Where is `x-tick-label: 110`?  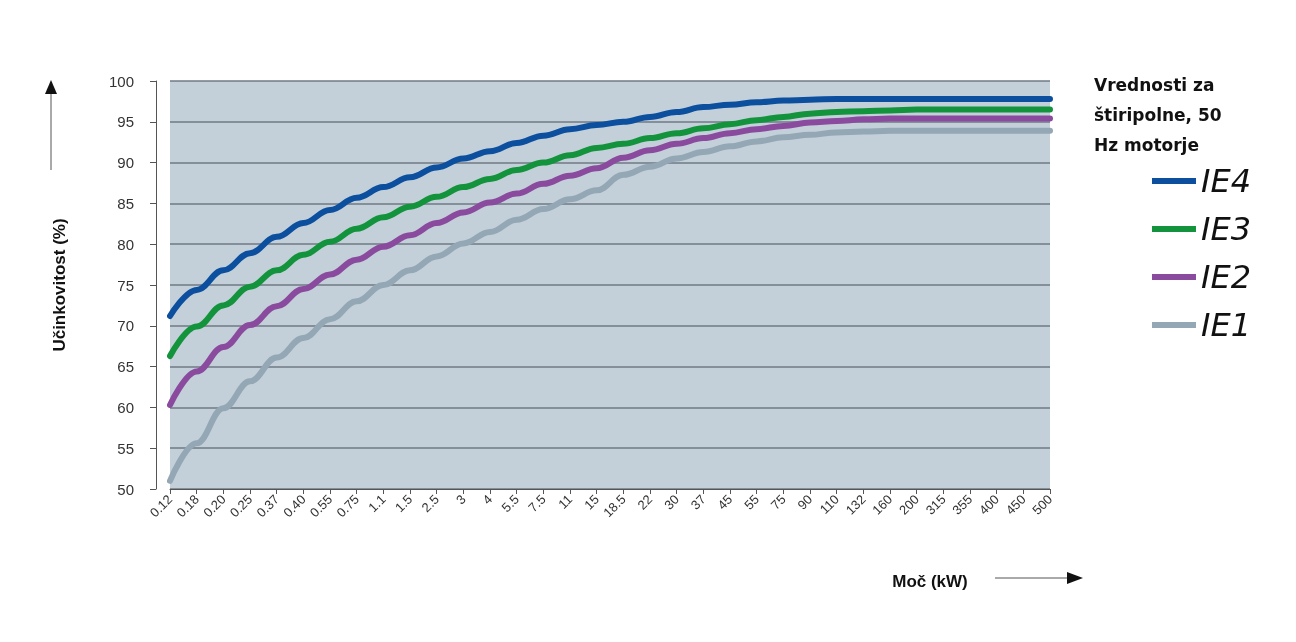
x-tick-label: 110 is located at coordinates (829, 504).